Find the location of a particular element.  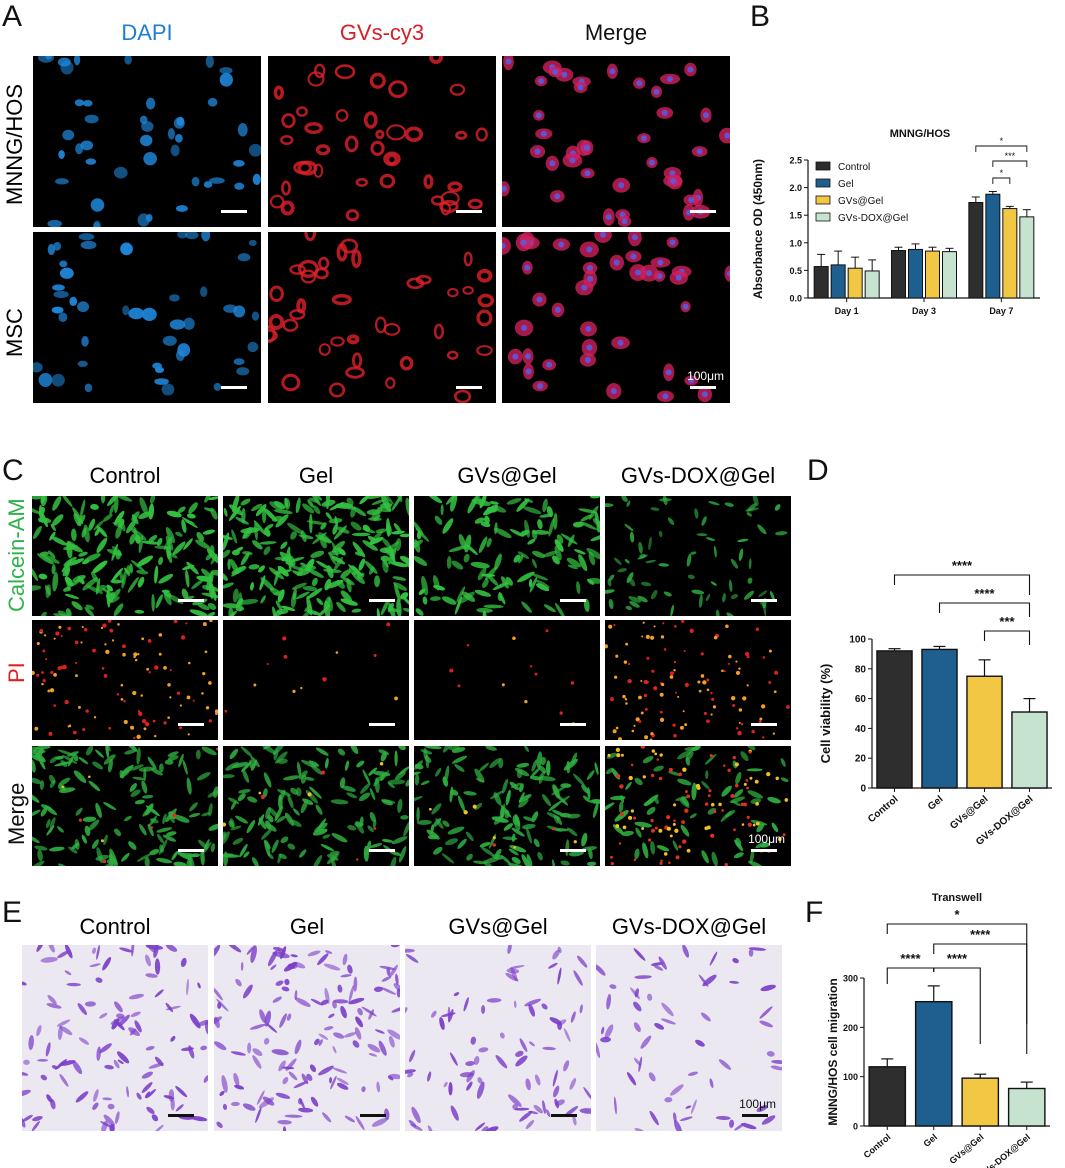

x-tick-label: Day 3 is located at coordinates (924, 311).